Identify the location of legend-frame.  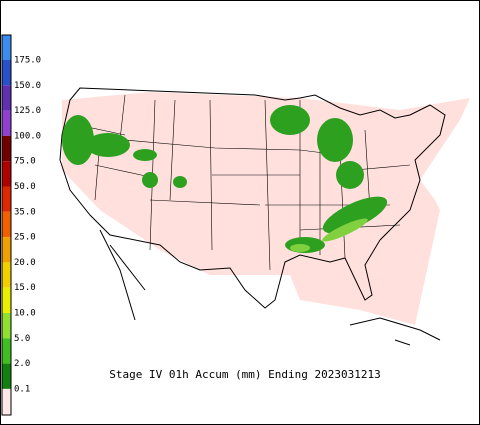
(6, 225).